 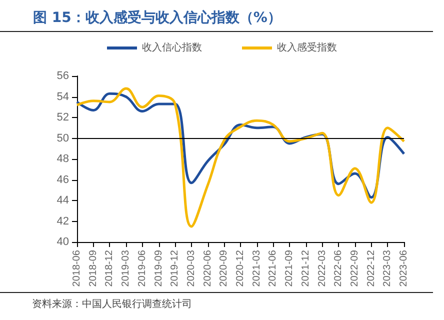 I want to click on x-tick-label: 2022-09, so click(x=354, y=268).